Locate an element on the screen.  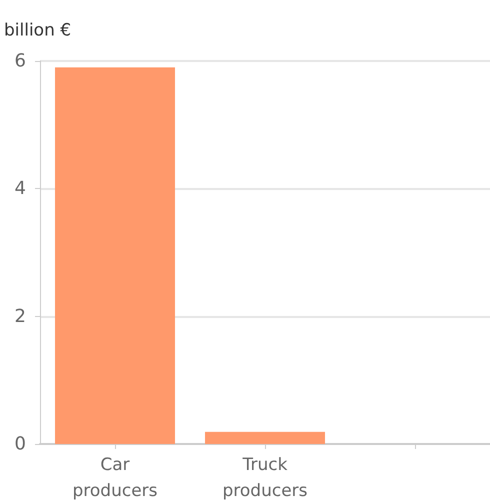
y-tick-label: 4 is located at coordinates (20, 189).